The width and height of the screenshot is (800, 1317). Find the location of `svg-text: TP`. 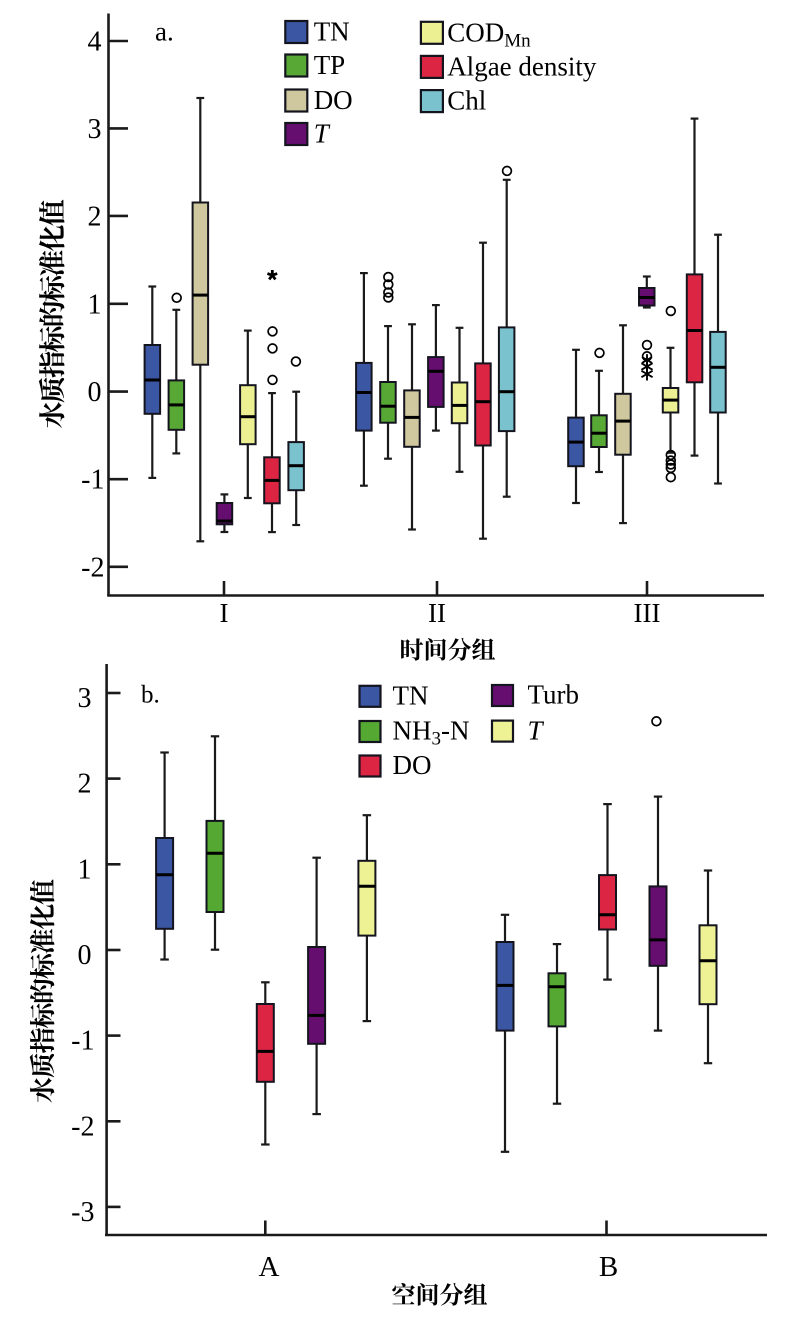

svg-text: TP is located at coordinates (330, 65).